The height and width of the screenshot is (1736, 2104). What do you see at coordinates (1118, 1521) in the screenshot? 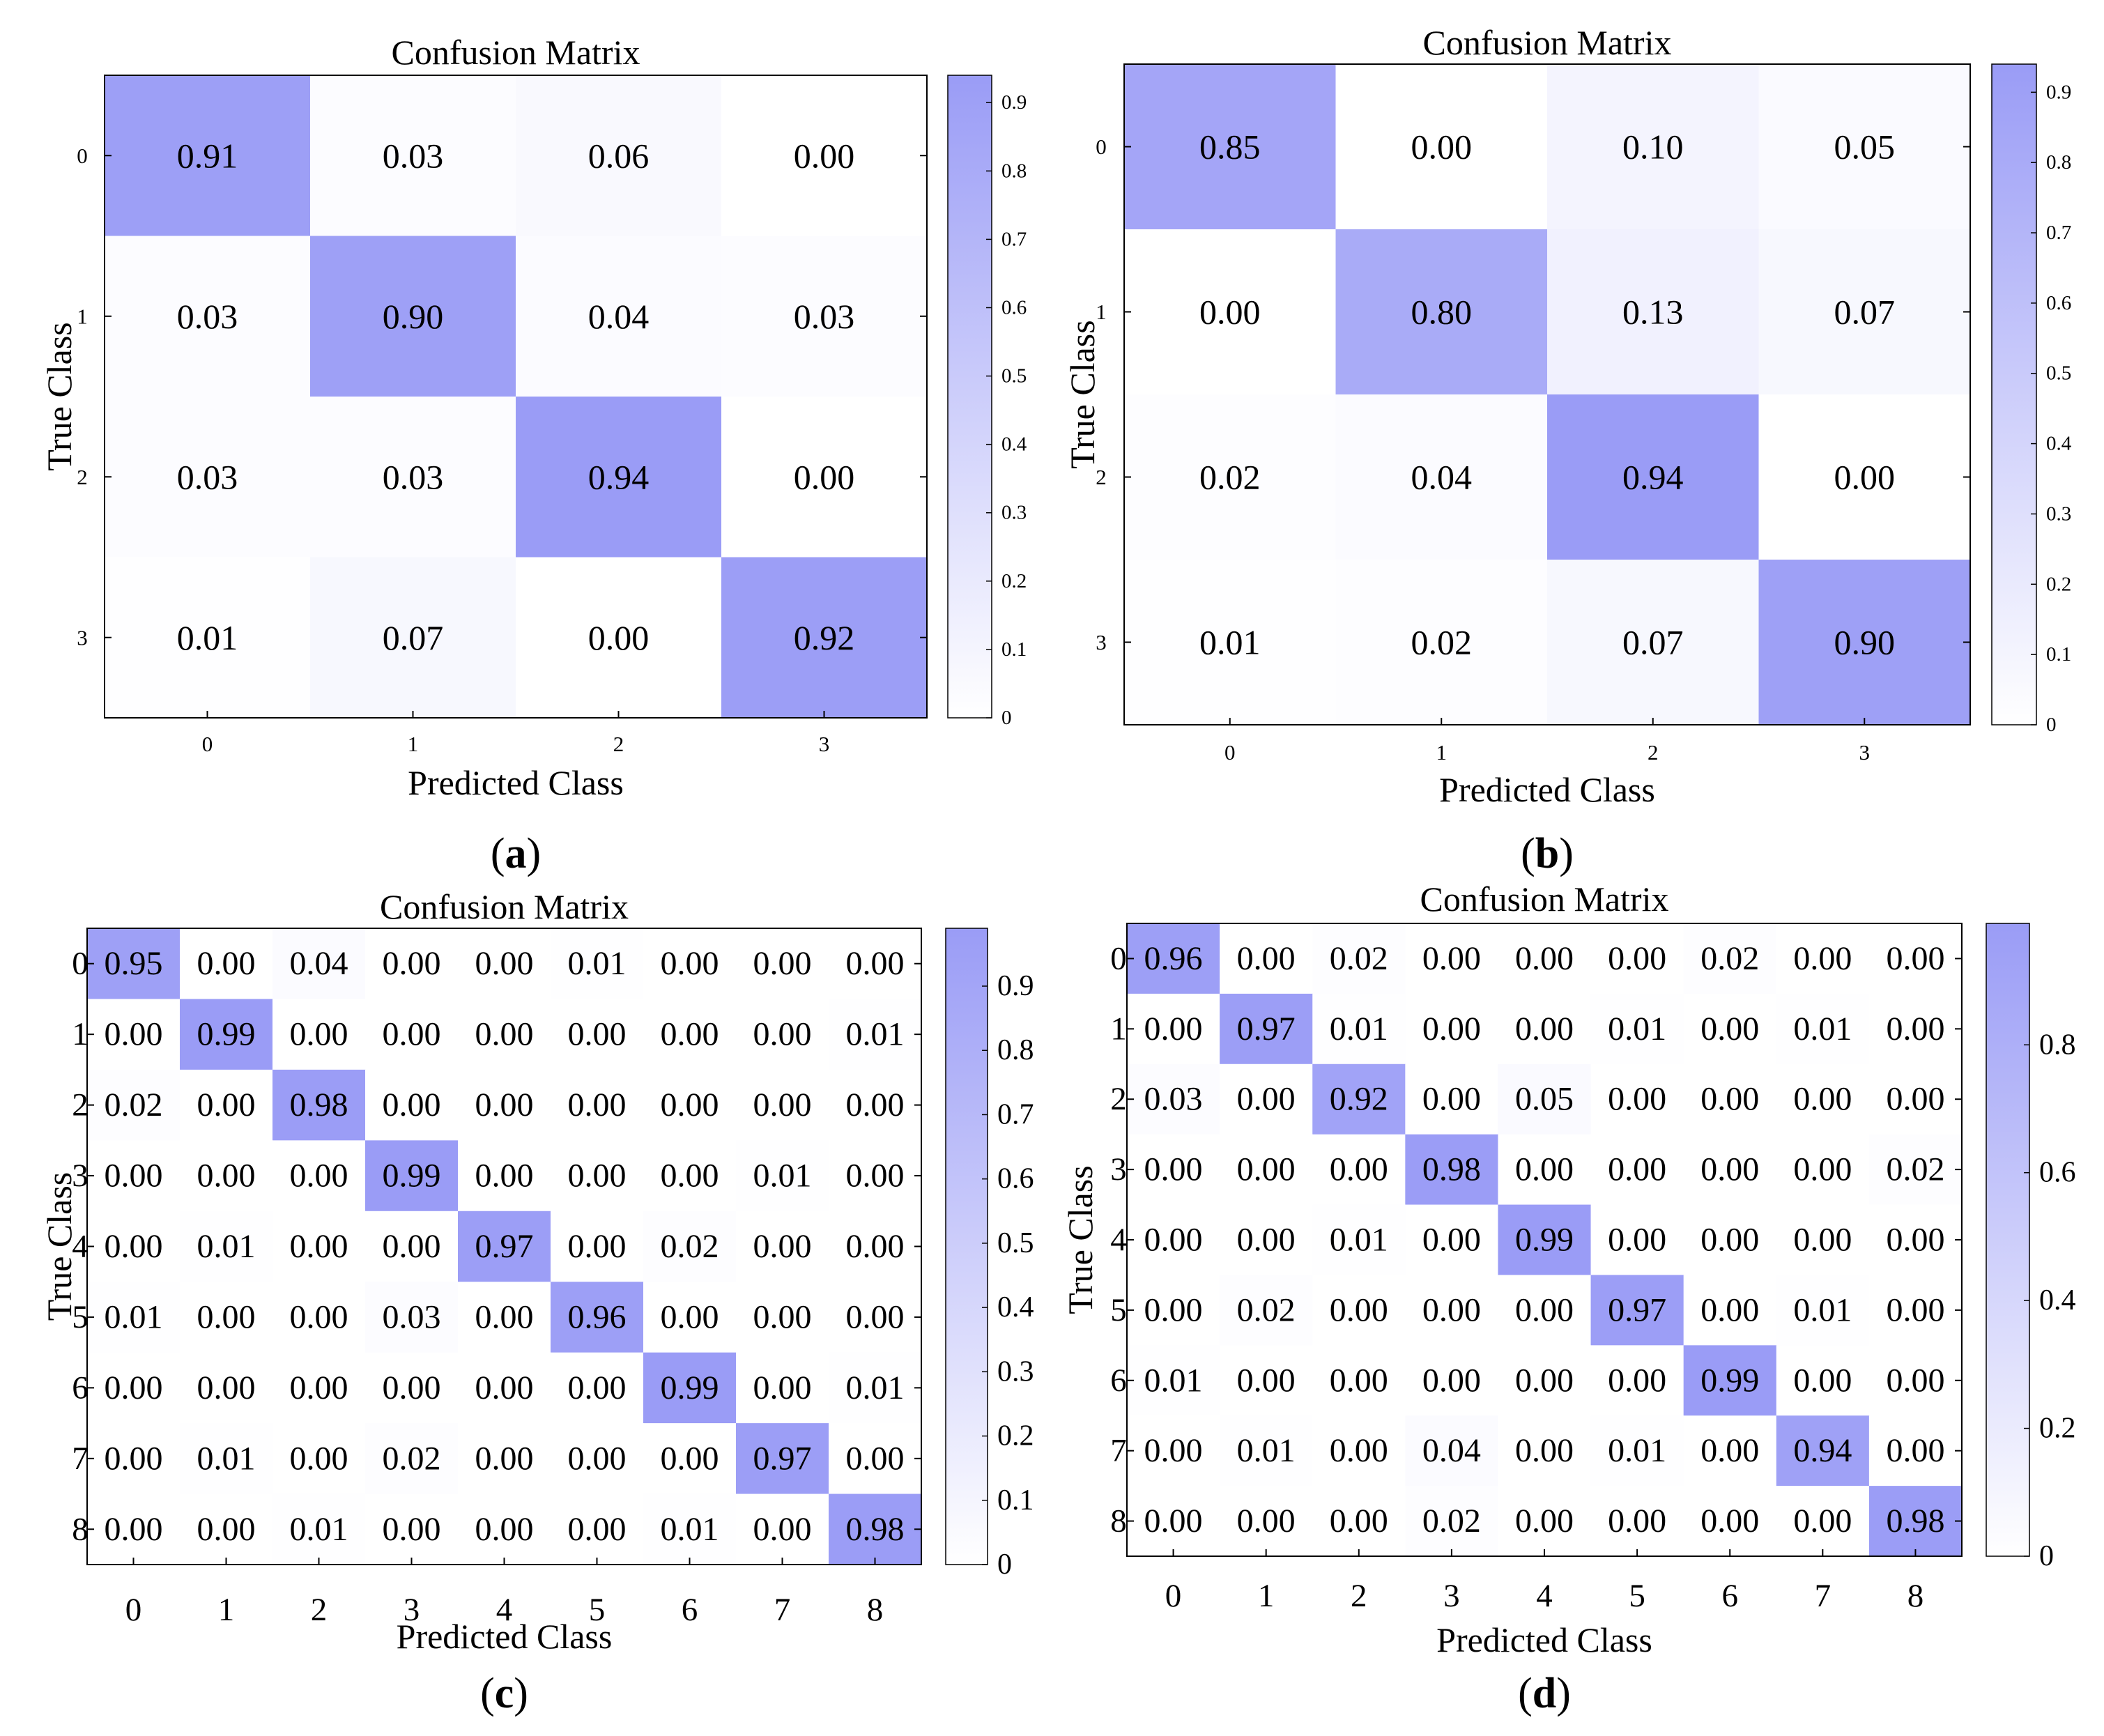
I see `y-tick-label: 8` at bounding box center [1118, 1521].